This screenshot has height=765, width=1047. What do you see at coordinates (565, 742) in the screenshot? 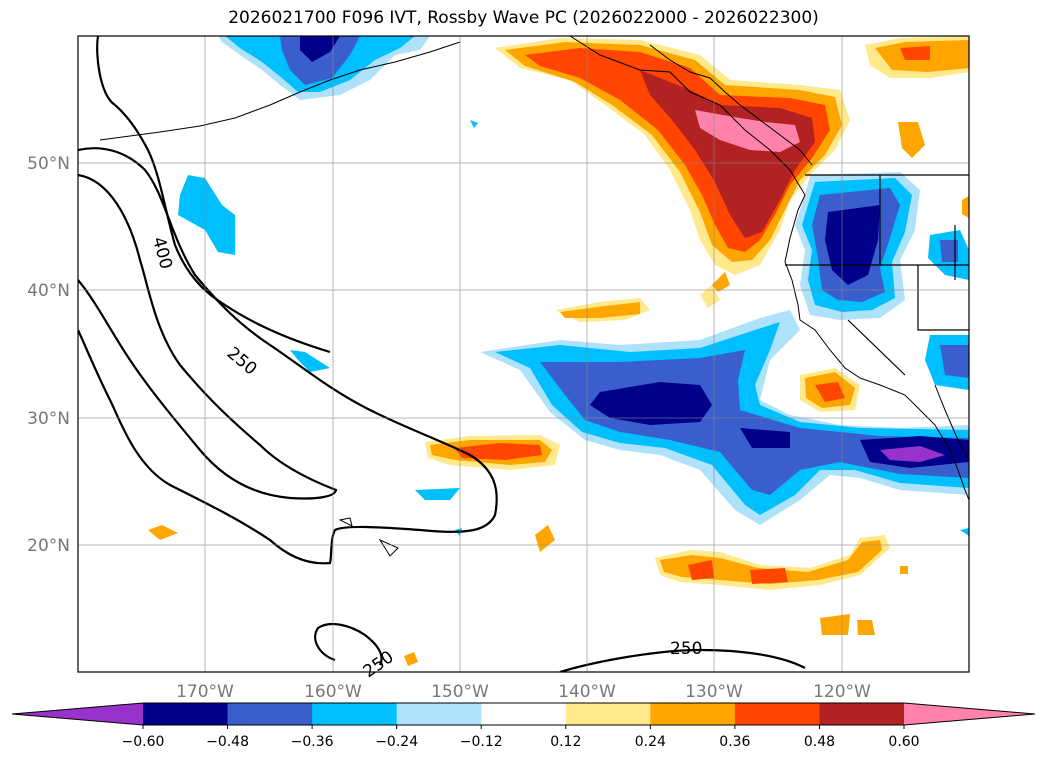
I see `colorbar-label: 0.12` at bounding box center [565, 742].